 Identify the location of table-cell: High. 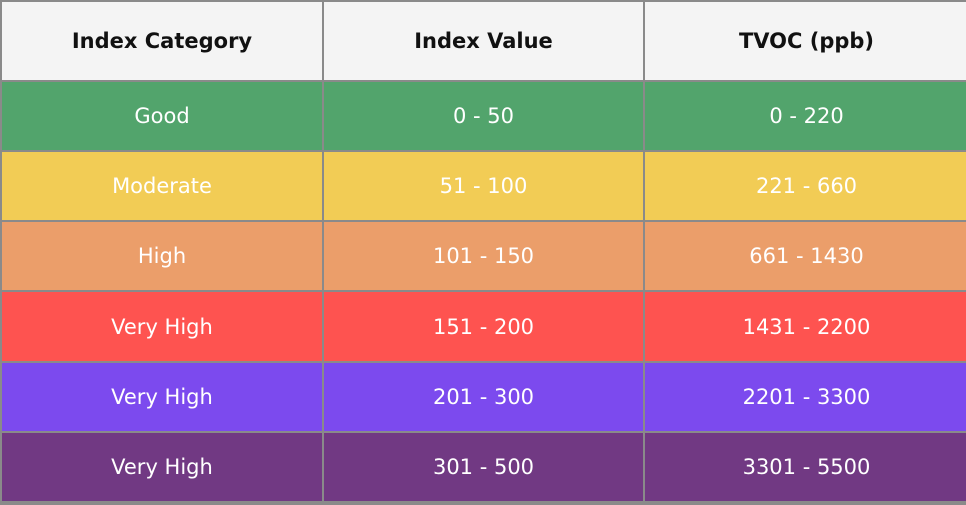
(163, 257).